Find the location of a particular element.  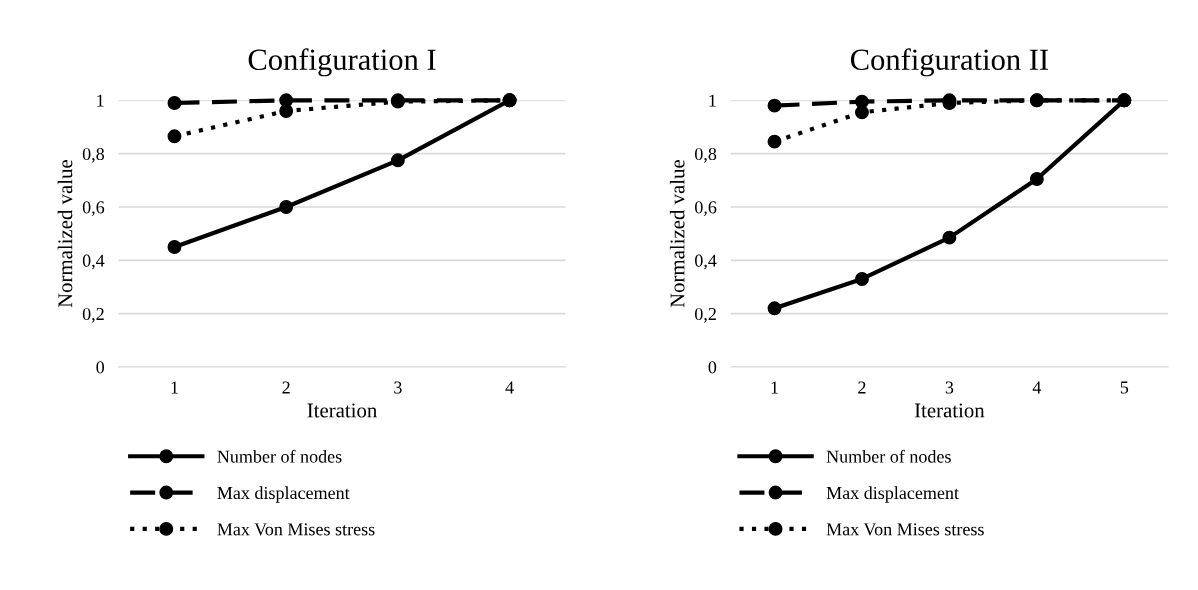

chart-title: Configuration II is located at coordinates (949, 62).